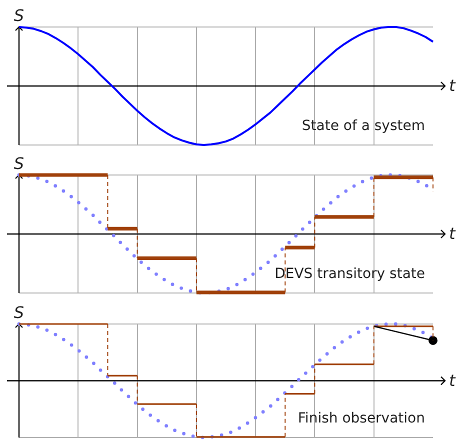 The height and width of the screenshot is (442, 459). Describe the element at coordinates (361, 418) in the screenshot. I see `annotation: Finish observation` at that location.